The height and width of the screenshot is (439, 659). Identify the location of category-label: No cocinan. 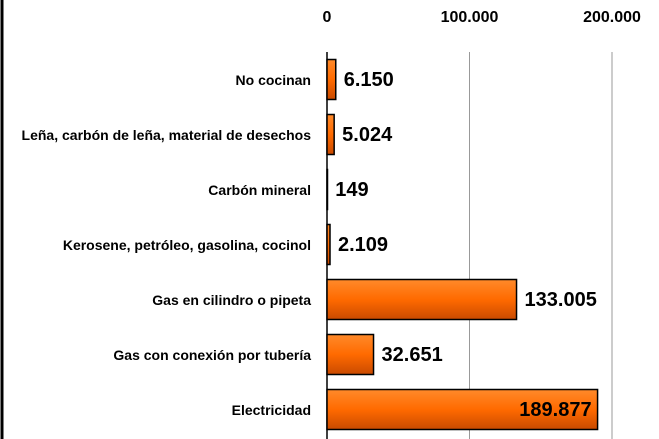
(161, 79).